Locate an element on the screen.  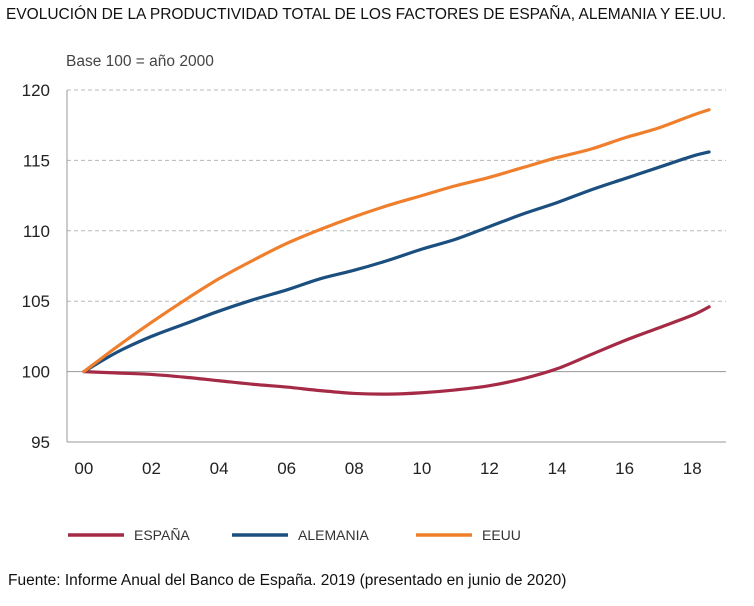
x-tick-label: 18 is located at coordinates (692, 468).